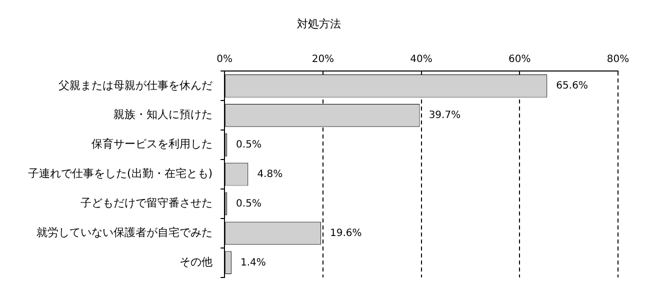 This screenshot has height=292, width=648. Describe the element at coordinates (146, 203) in the screenshot. I see `y-tick-label: 子どもだけで留守番させた` at that location.